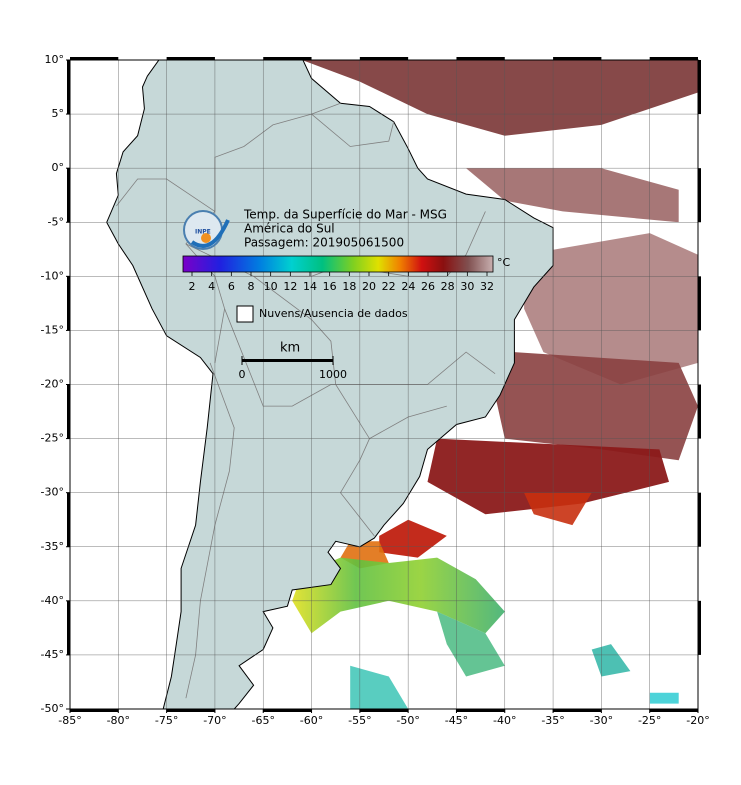 The height and width of the screenshot is (785, 741). I want to click on colorbar-tick-label: 14, so click(310, 286).